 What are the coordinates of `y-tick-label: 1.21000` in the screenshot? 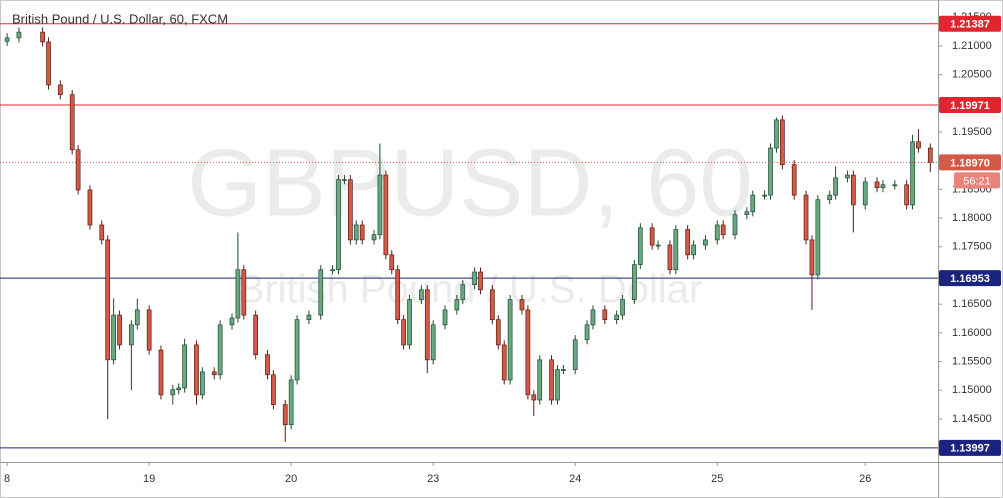 It's located at (972, 46).